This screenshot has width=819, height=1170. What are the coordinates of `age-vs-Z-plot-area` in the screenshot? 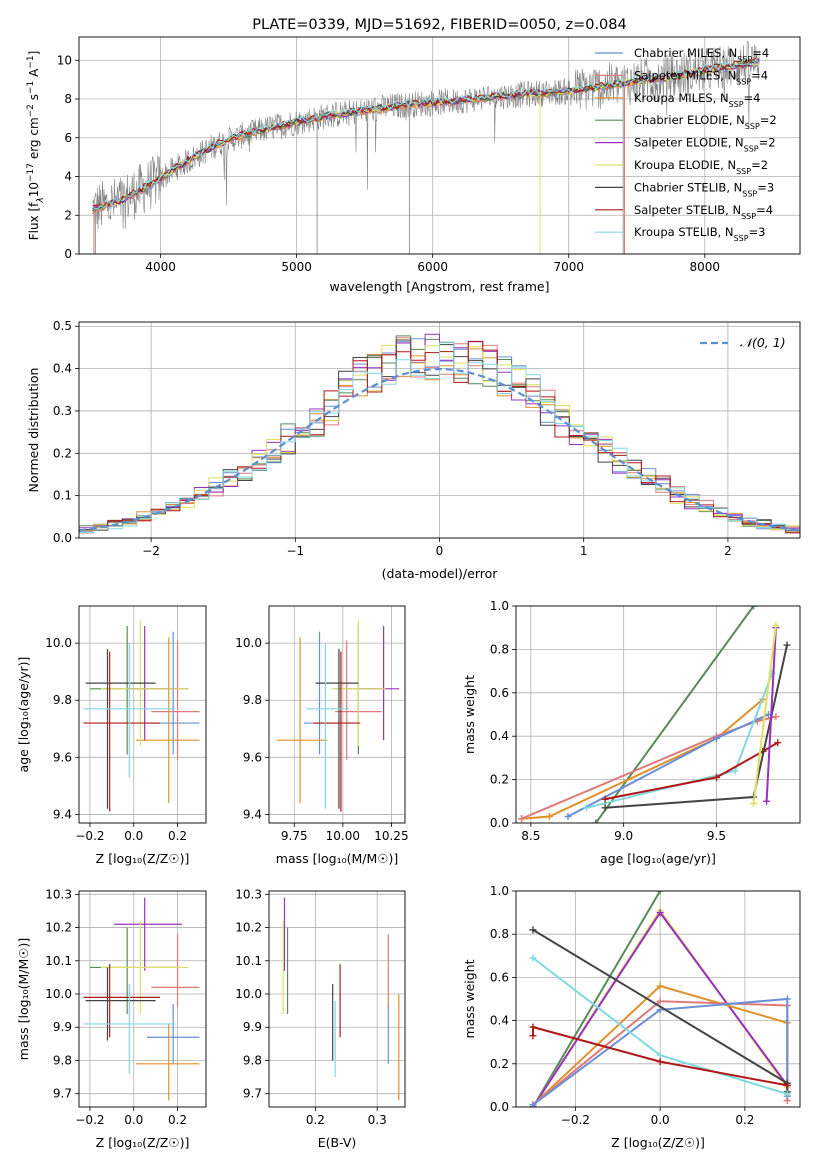 It's located at (141, 716).